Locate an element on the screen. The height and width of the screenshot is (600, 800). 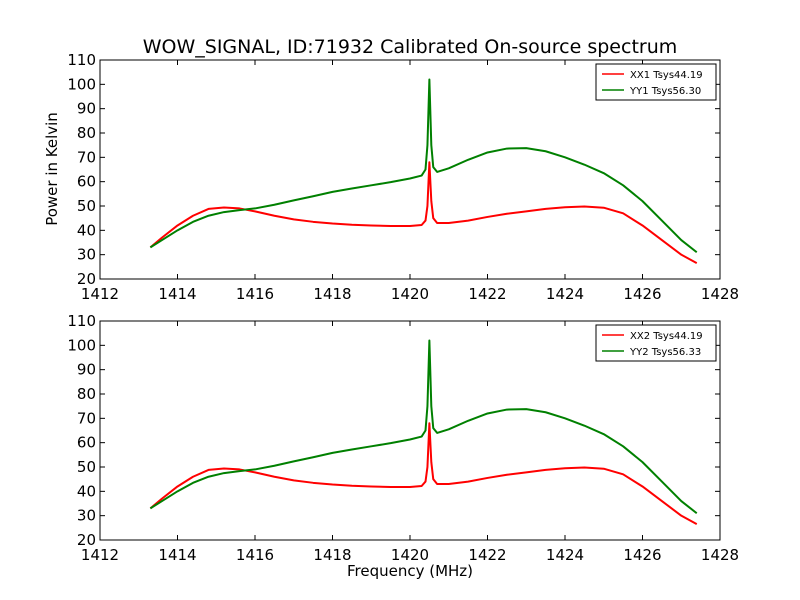
x-axis-label: Frequency (MHz) is located at coordinates (410, 571).